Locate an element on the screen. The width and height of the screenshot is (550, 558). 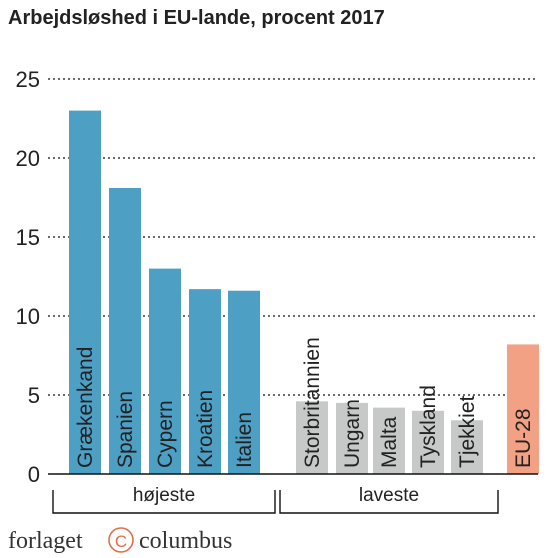
y-tick-label: 0 is located at coordinates (34, 474).